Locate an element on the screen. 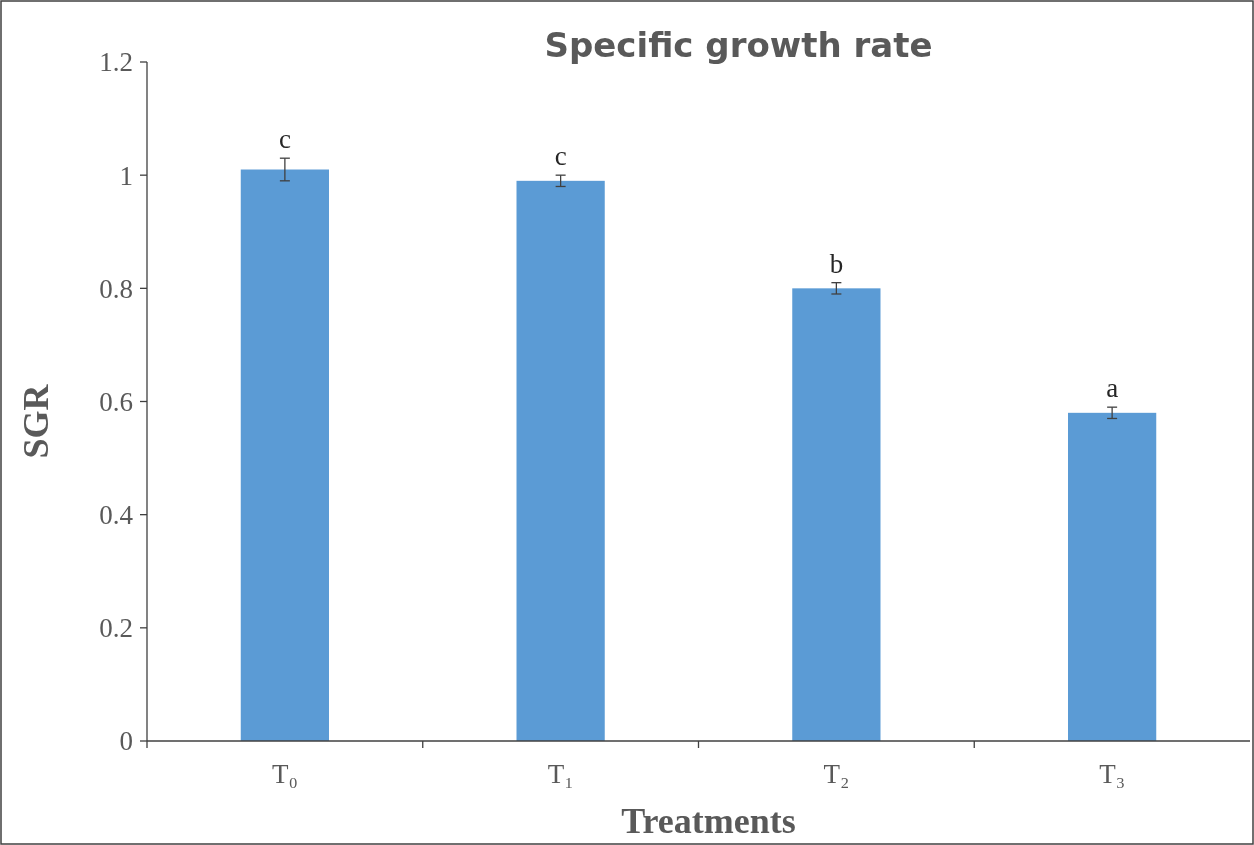 Image resolution: width=1254 pixels, height=845 pixels. y-axis-title: SGR is located at coordinates (36, 421).